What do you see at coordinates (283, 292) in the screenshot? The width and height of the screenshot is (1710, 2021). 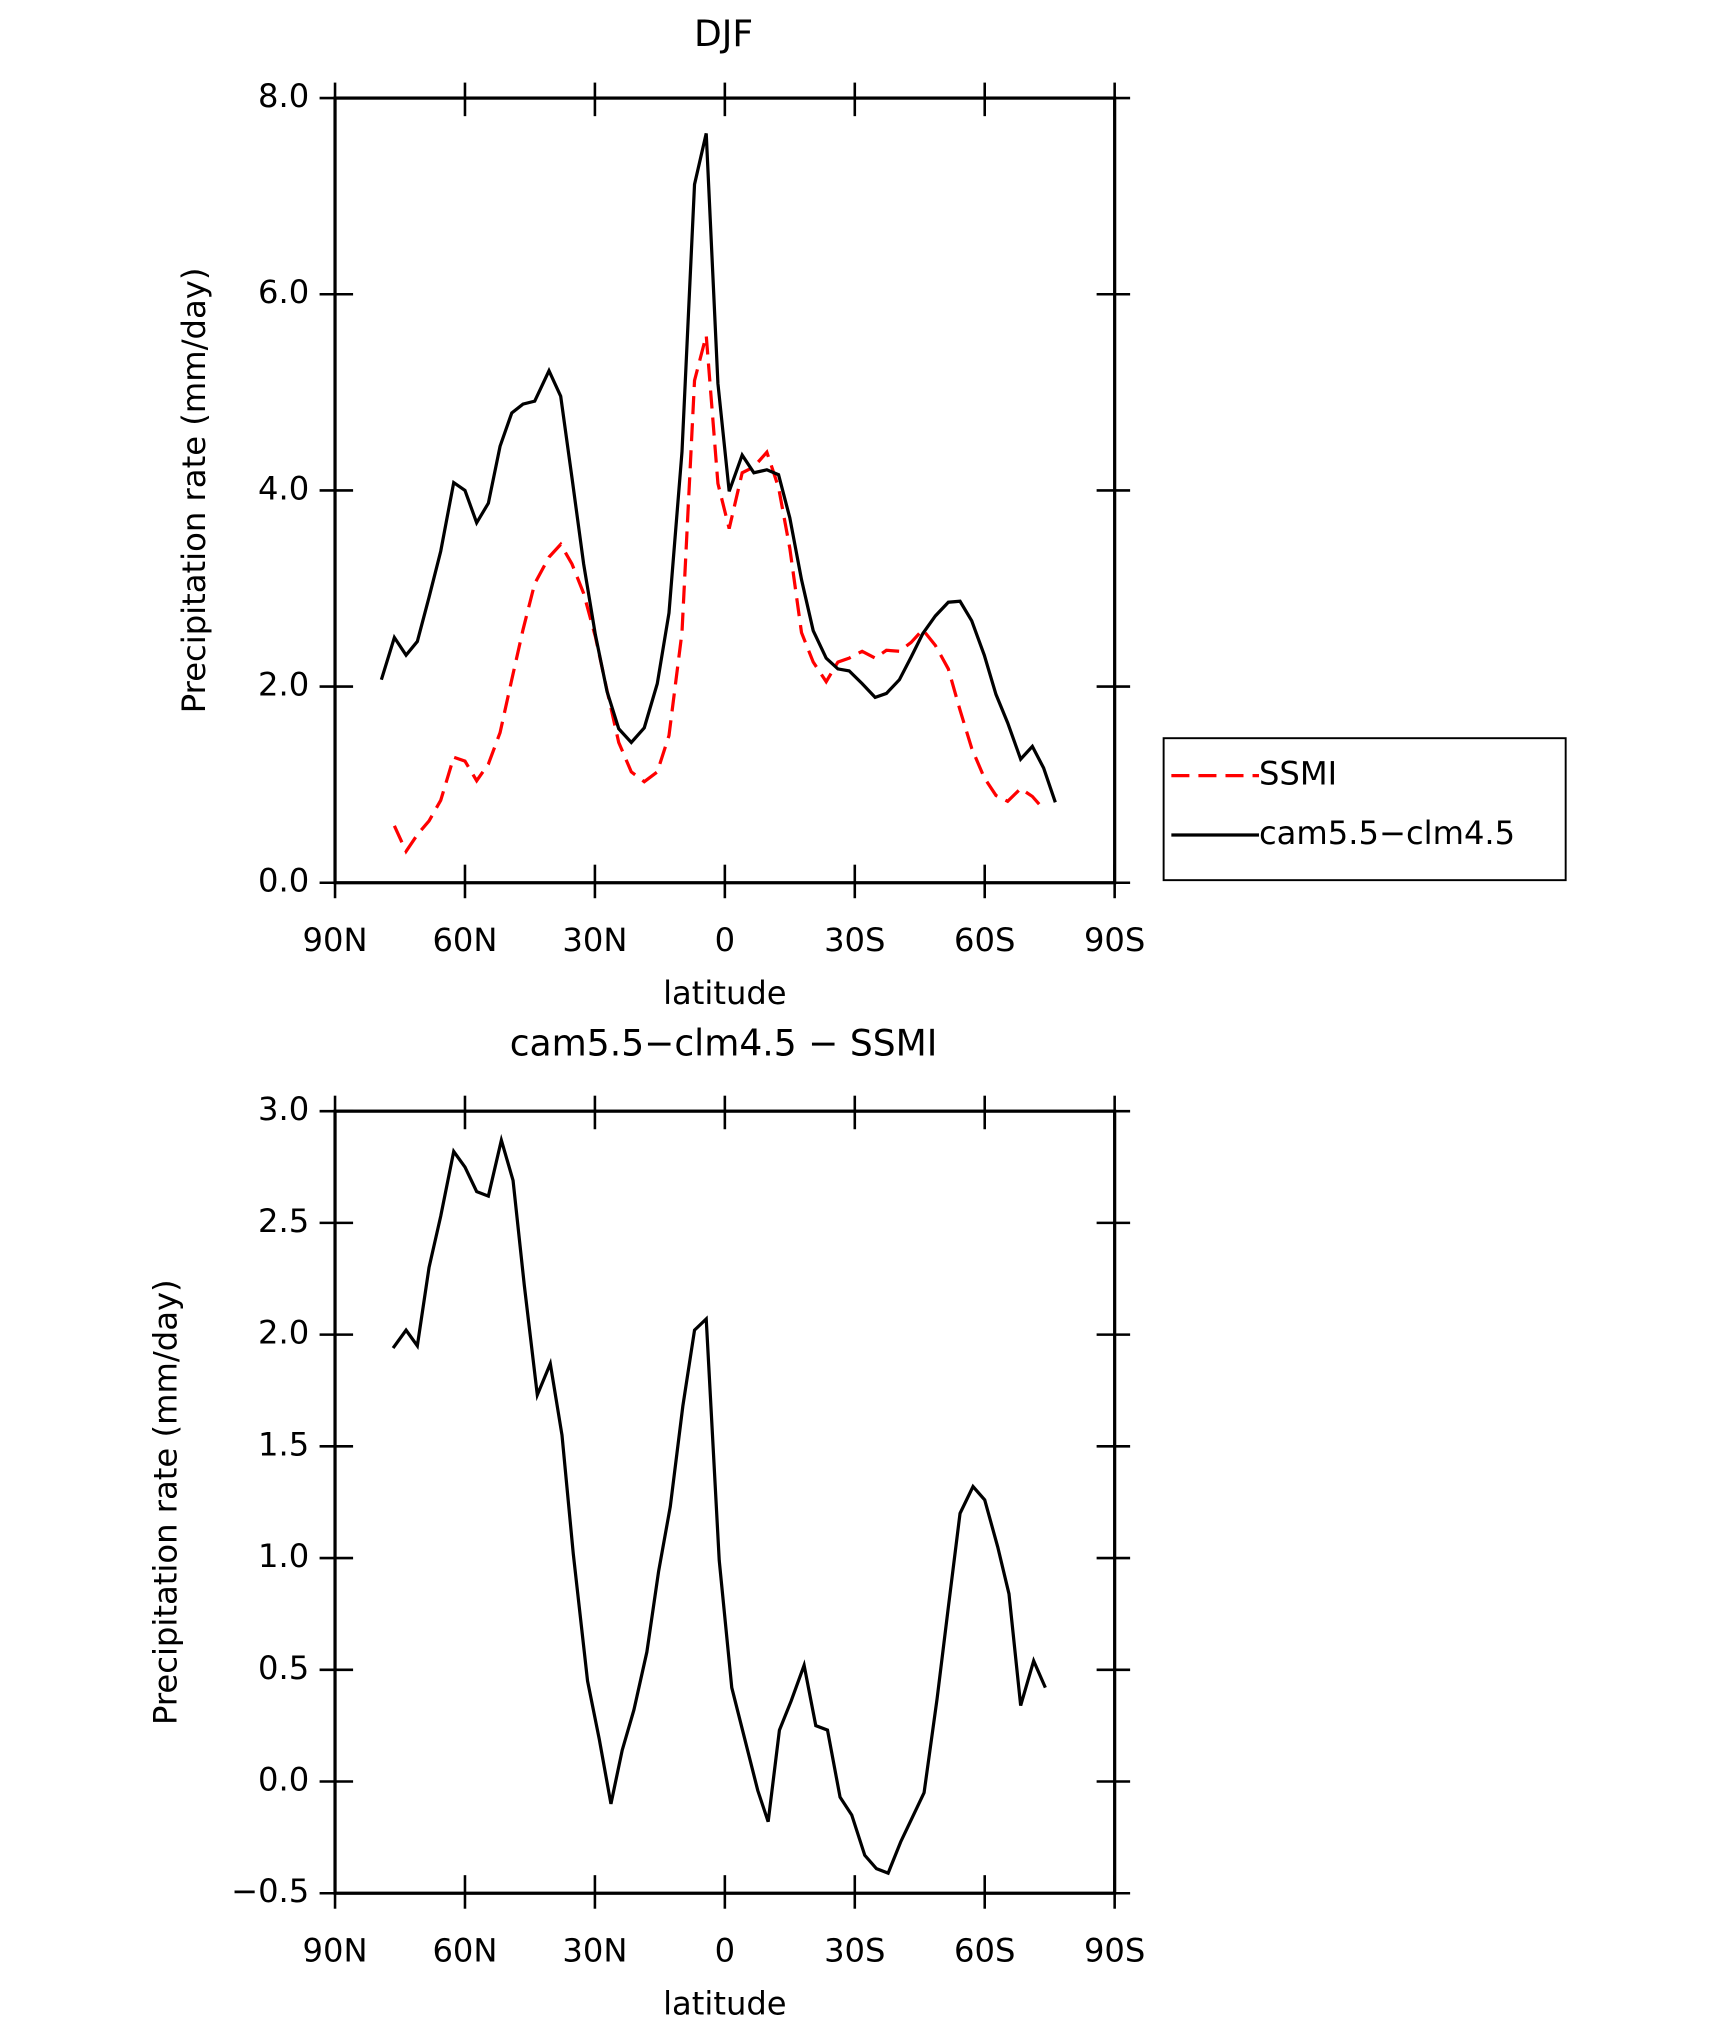 I see `y-tick-label: 6.0` at bounding box center [283, 292].